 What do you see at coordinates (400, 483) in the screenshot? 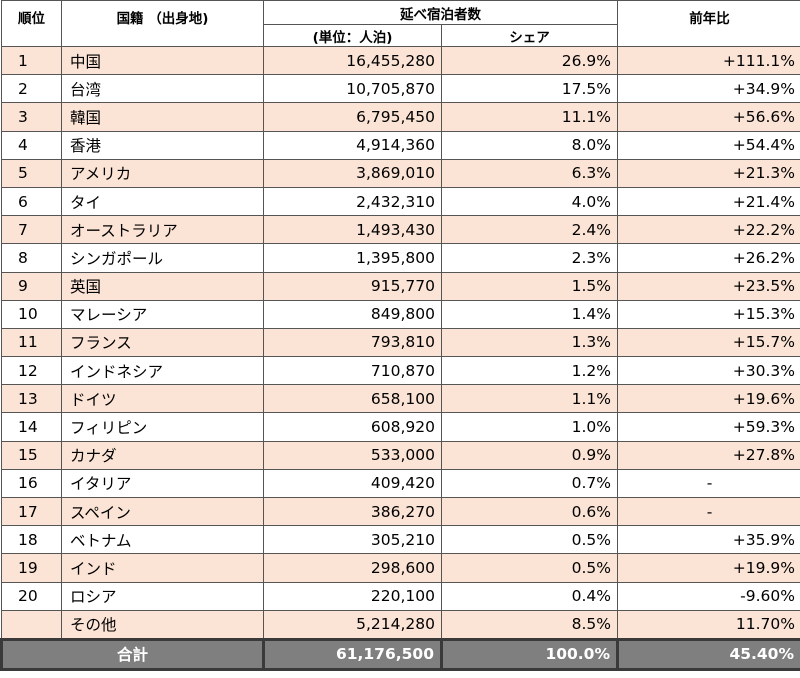
I see `table-row: 16 イタリア 409,420 0.7% -` at bounding box center [400, 483].